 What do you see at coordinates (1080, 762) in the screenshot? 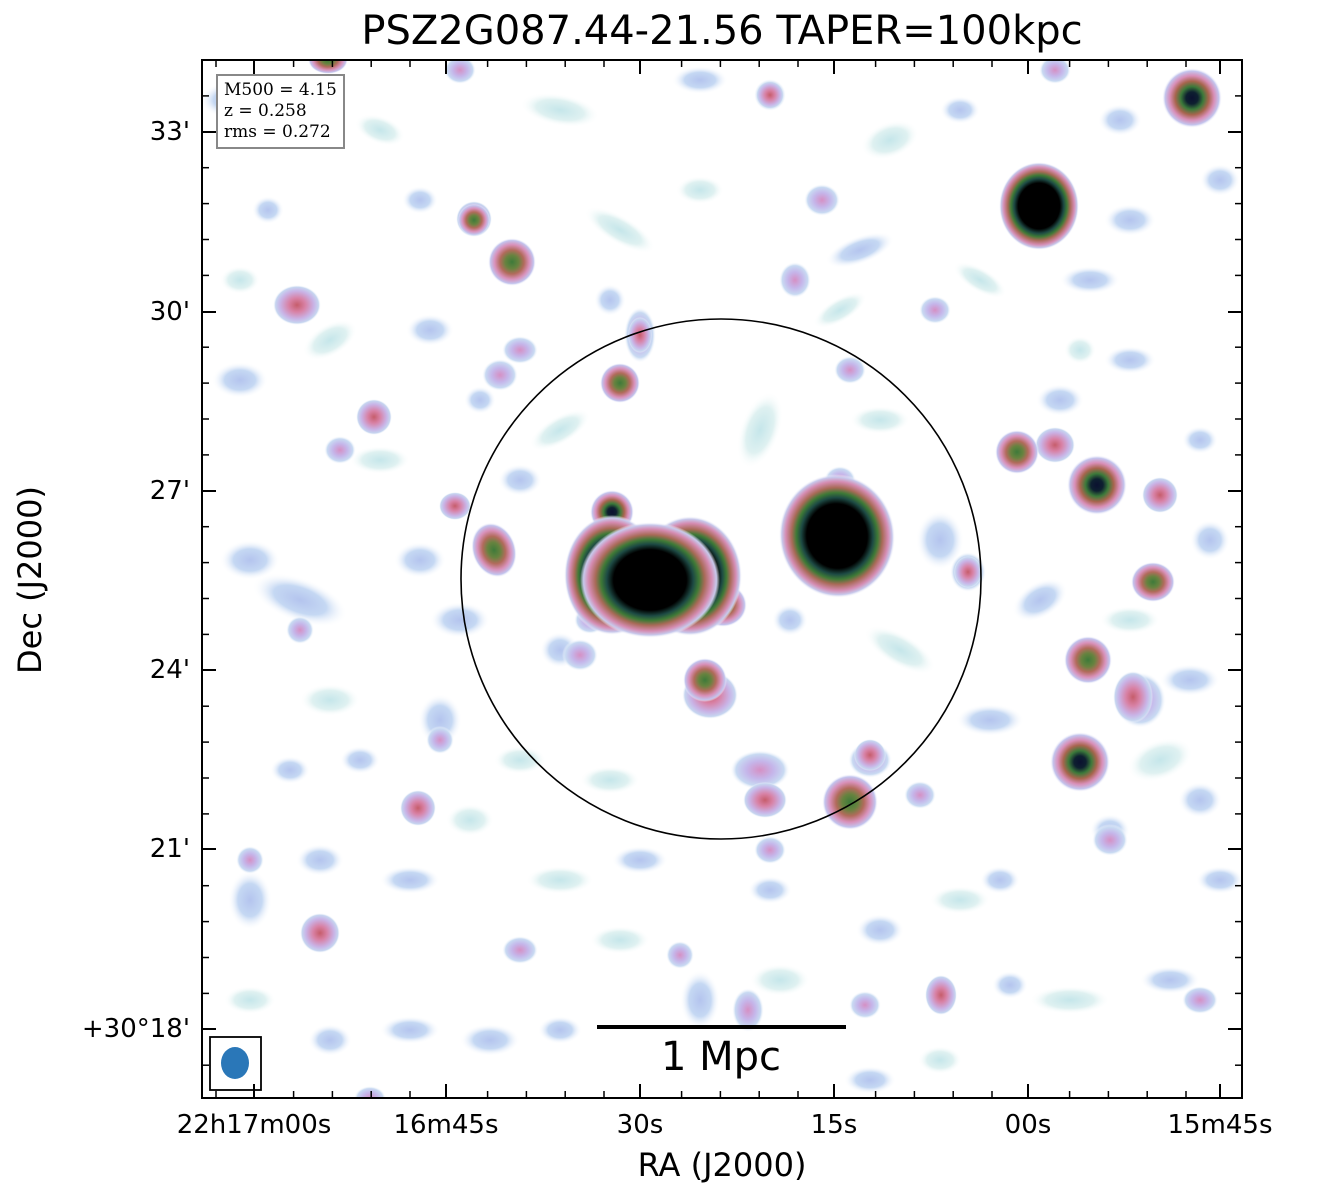
I see `dark-emission` at bounding box center [1080, 762].